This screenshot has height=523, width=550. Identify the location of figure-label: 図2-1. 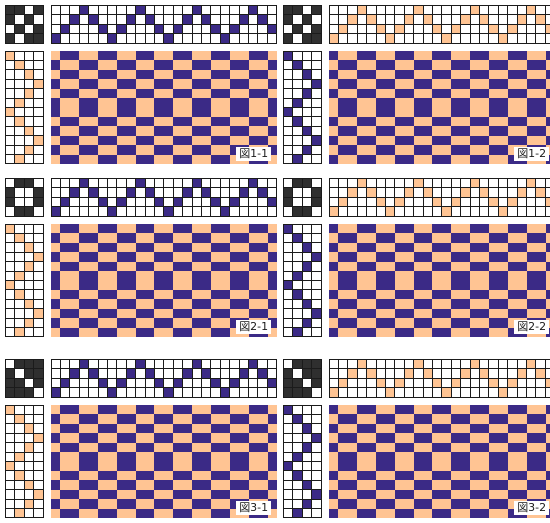
(254, 327).